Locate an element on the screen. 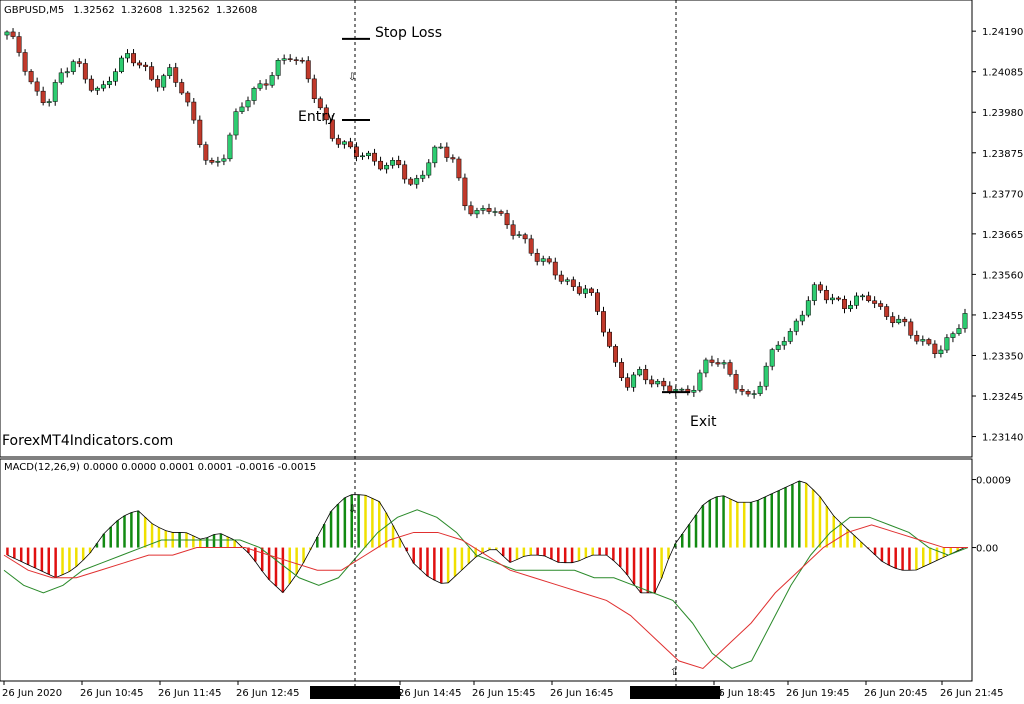 This screenshot has height=704, width=1024. x-tick-label: 26 Jun 14:45 is located at coordinates (430, 693).